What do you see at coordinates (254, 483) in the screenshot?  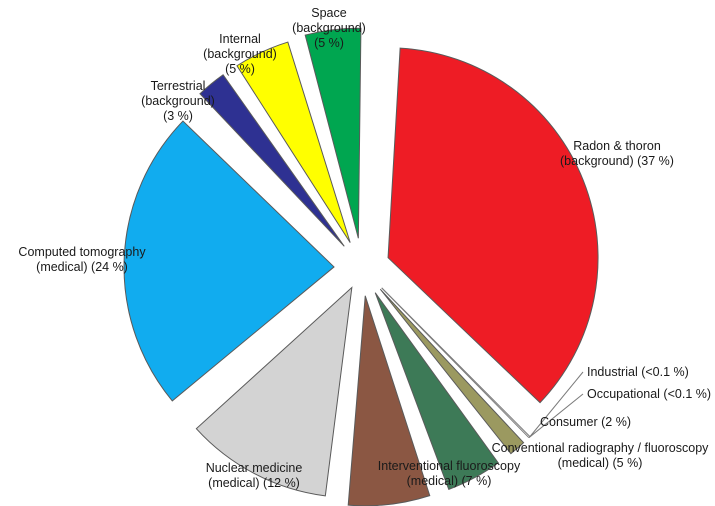 I see `slice-label-line: (medical) (12 %)` at bounding box center [254, 483].